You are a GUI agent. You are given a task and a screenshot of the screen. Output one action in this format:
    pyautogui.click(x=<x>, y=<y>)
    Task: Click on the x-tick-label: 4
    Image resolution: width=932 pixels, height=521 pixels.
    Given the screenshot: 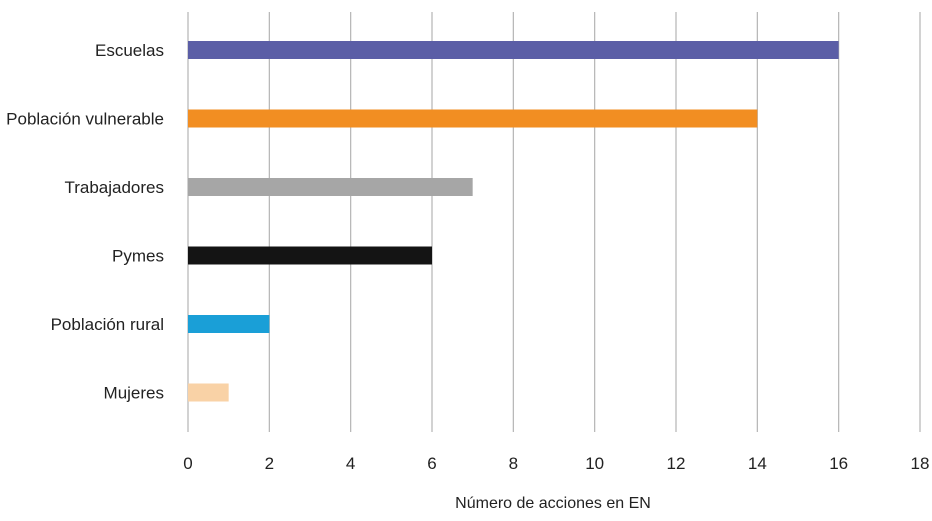 What is the action you would take?
    pyautogui.click(x=350, y=463)
    